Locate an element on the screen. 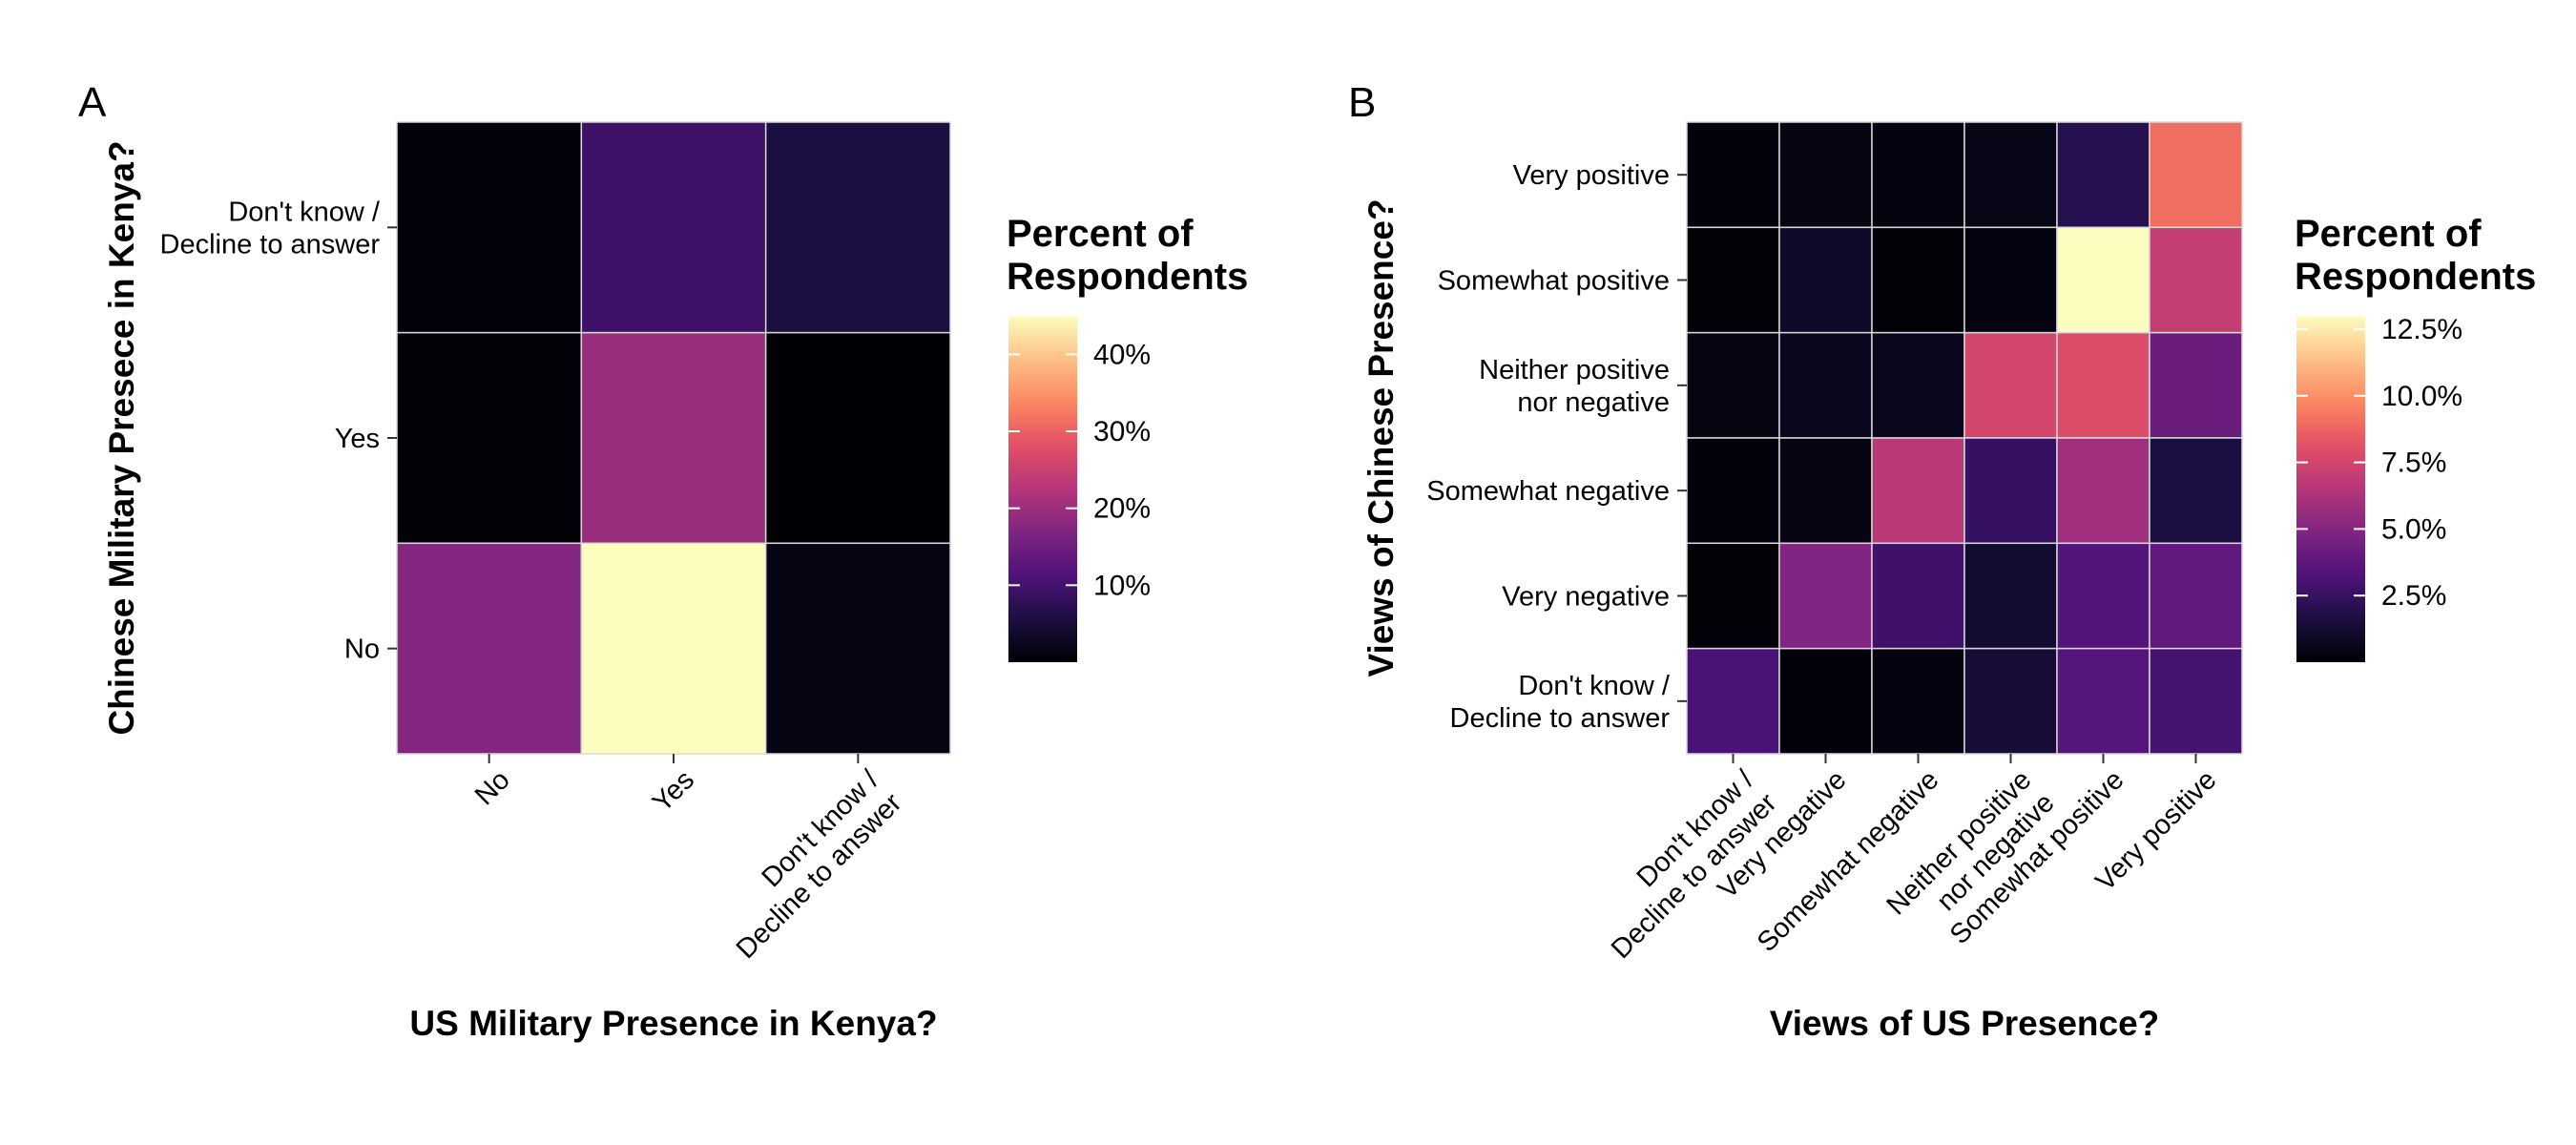  x-axis-title: Views of US Presence? is located at coordinates (1965, 1023).